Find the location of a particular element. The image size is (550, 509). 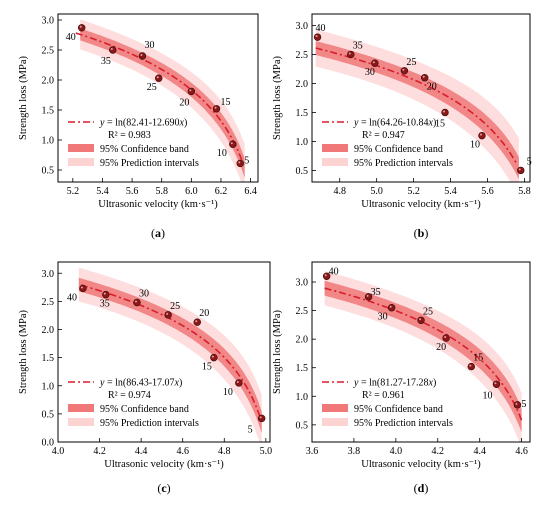

x-tick-label: 4.4 is located at coordinates (141, 451).